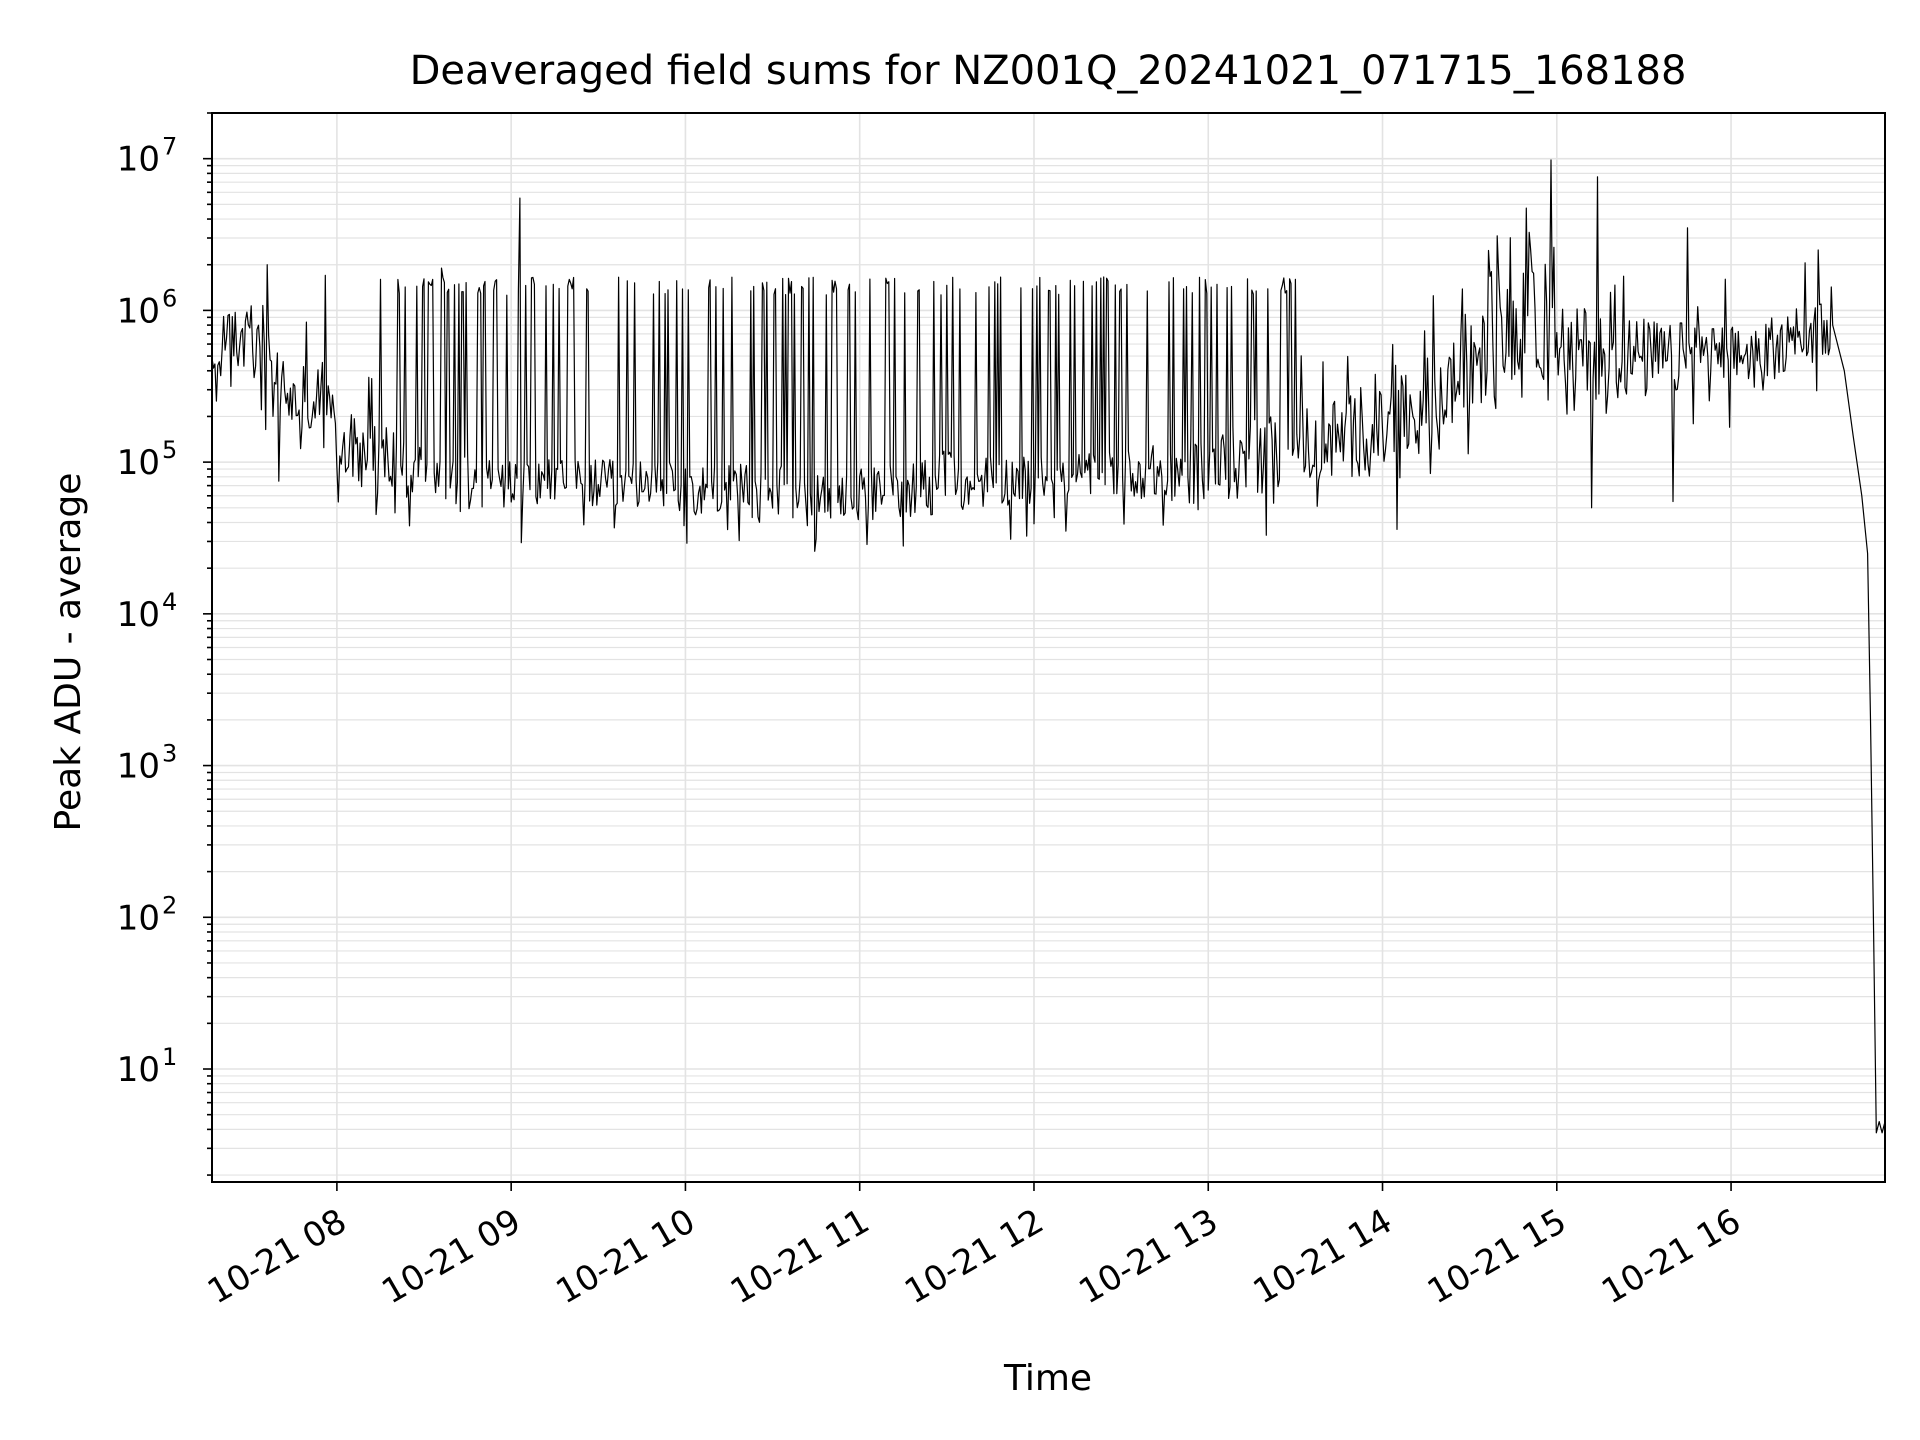 The image size is (1920, 1440). What do you see at coordinates (626, 1256) in the screenshot?
I see `x-tick-label: 10-21 10` at bounding box center [626, 1256].